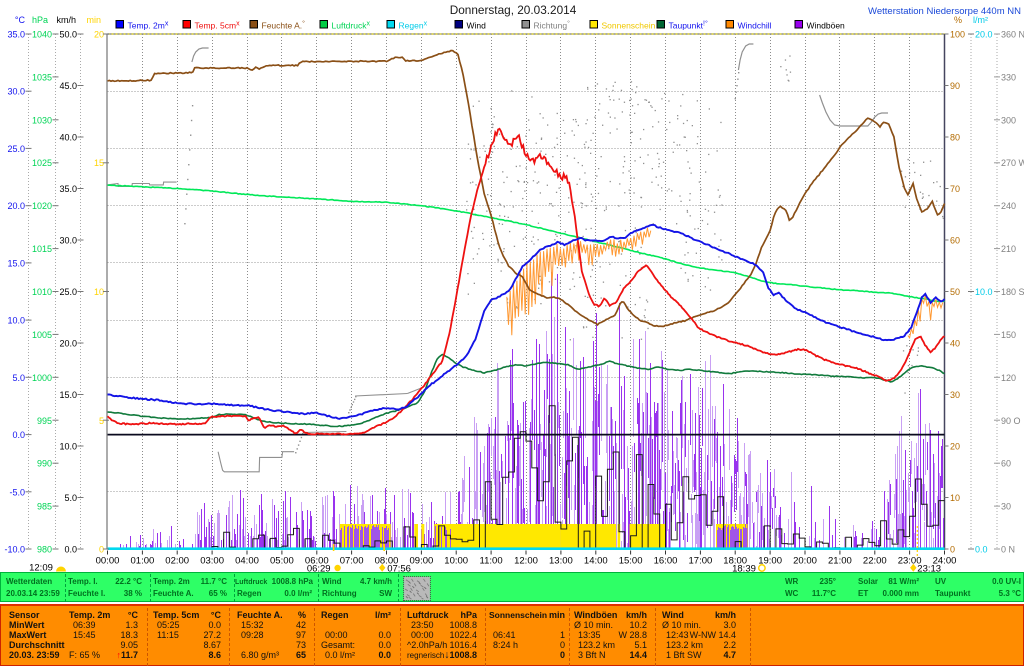 This screenshot has height=666, width=1024. I want to click on svg-text: Richtung°, so click(552, 25).